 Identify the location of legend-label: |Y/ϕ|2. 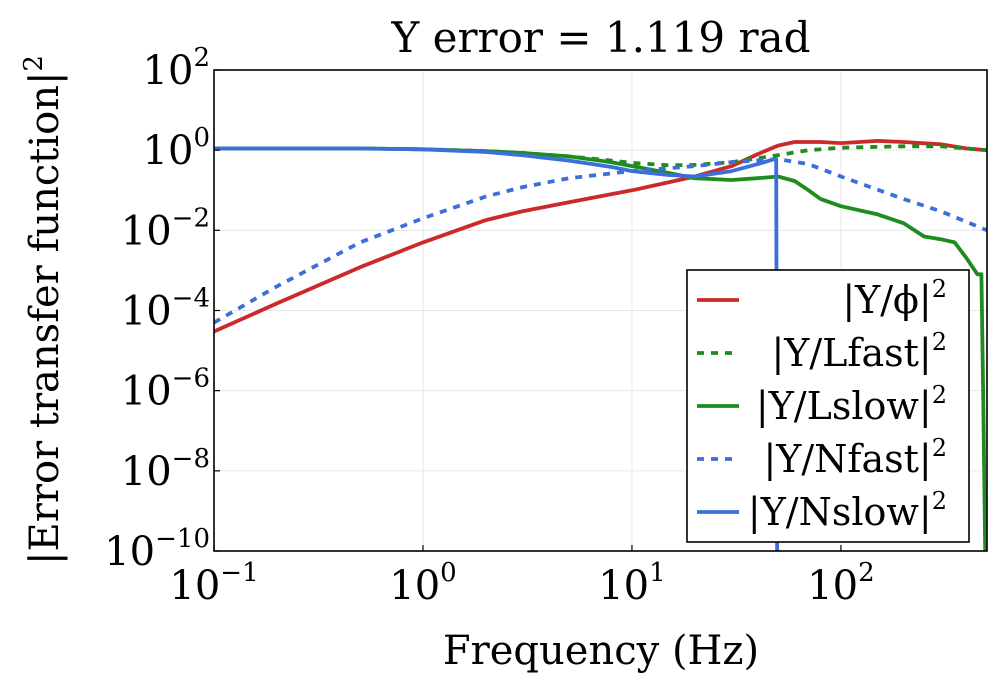
(894, 298).